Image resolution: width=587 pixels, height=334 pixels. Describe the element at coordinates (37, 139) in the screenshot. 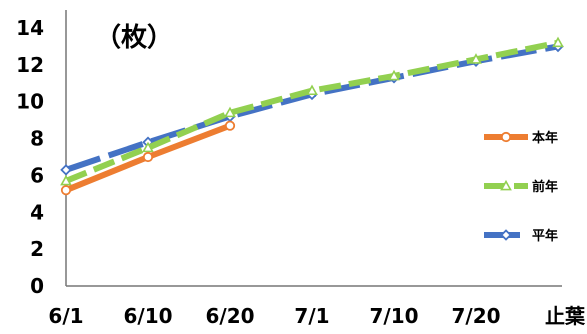

I see `y-tick-label: 8` at that location.